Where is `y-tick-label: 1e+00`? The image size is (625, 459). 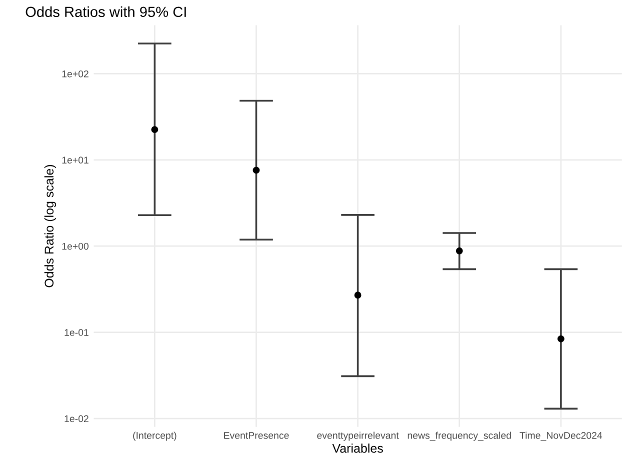
y-tick-label: 1e+00 is located at coordinates (75, 246).